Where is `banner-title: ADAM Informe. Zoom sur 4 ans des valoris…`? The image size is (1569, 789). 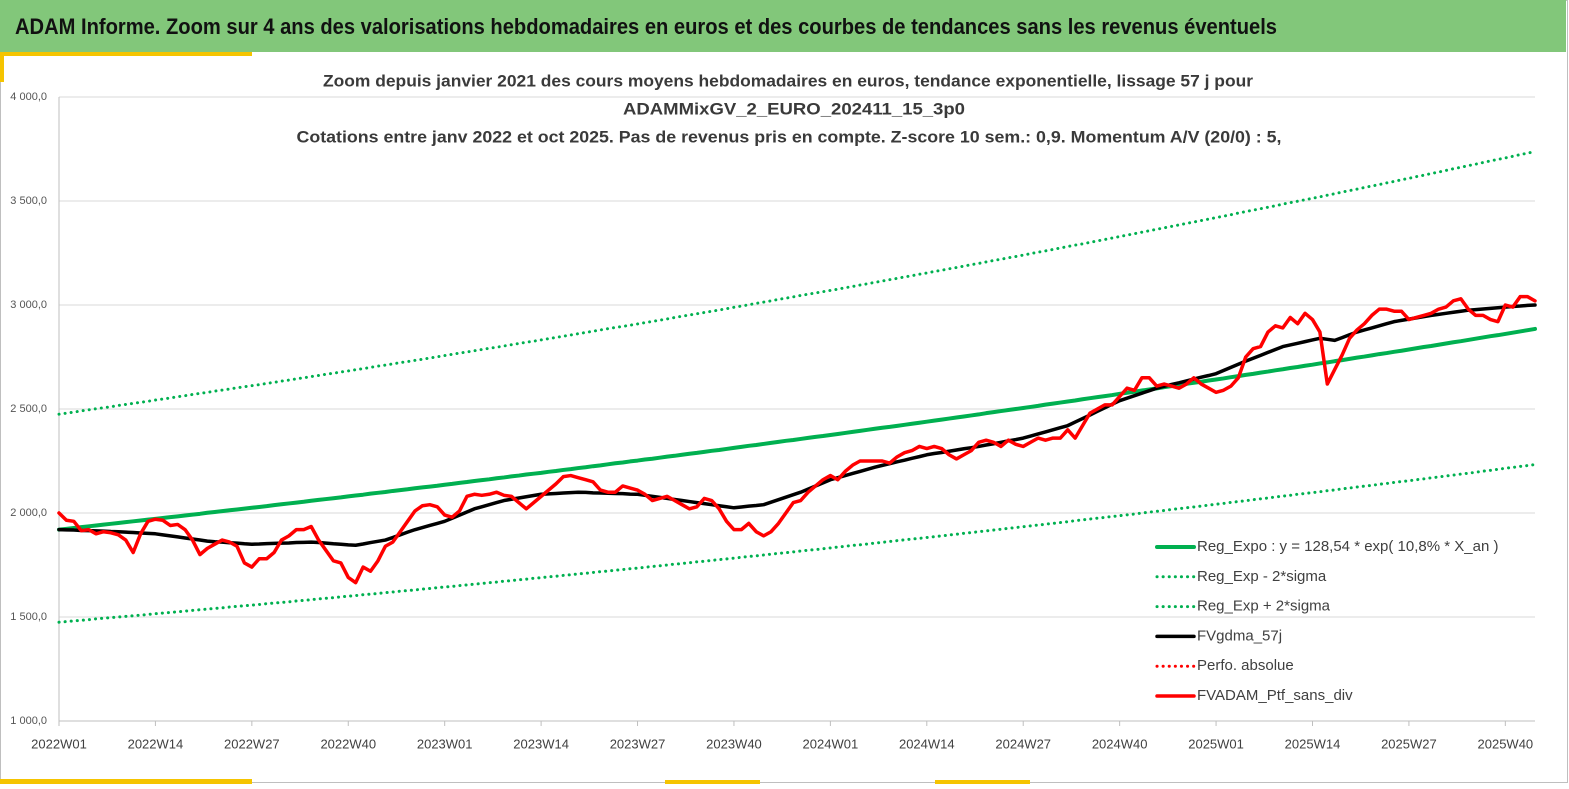 banner-title: ADAM Informe. Zoom sur 4 ans des valoris… is located at coordinates (646, 26).